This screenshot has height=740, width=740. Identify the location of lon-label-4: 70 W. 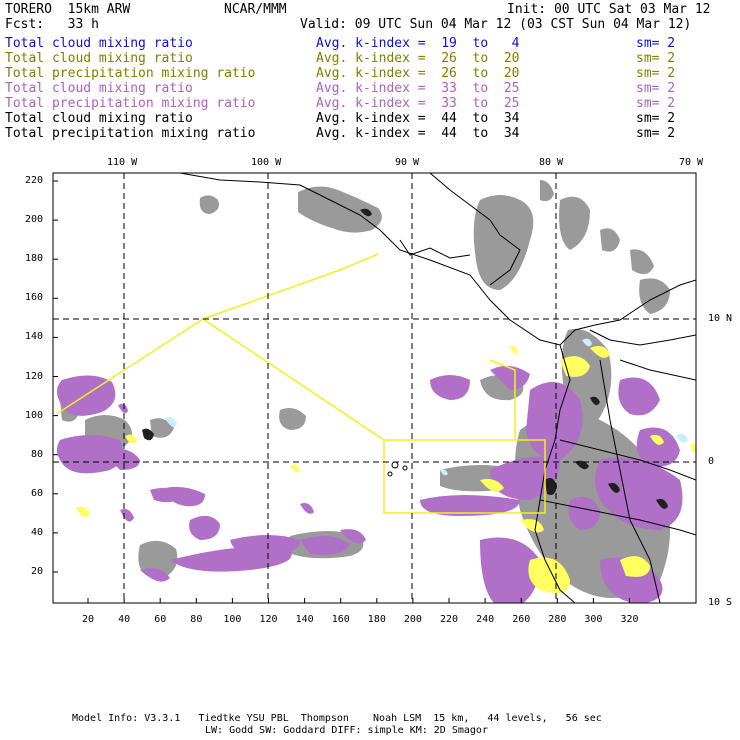
(691, 162).